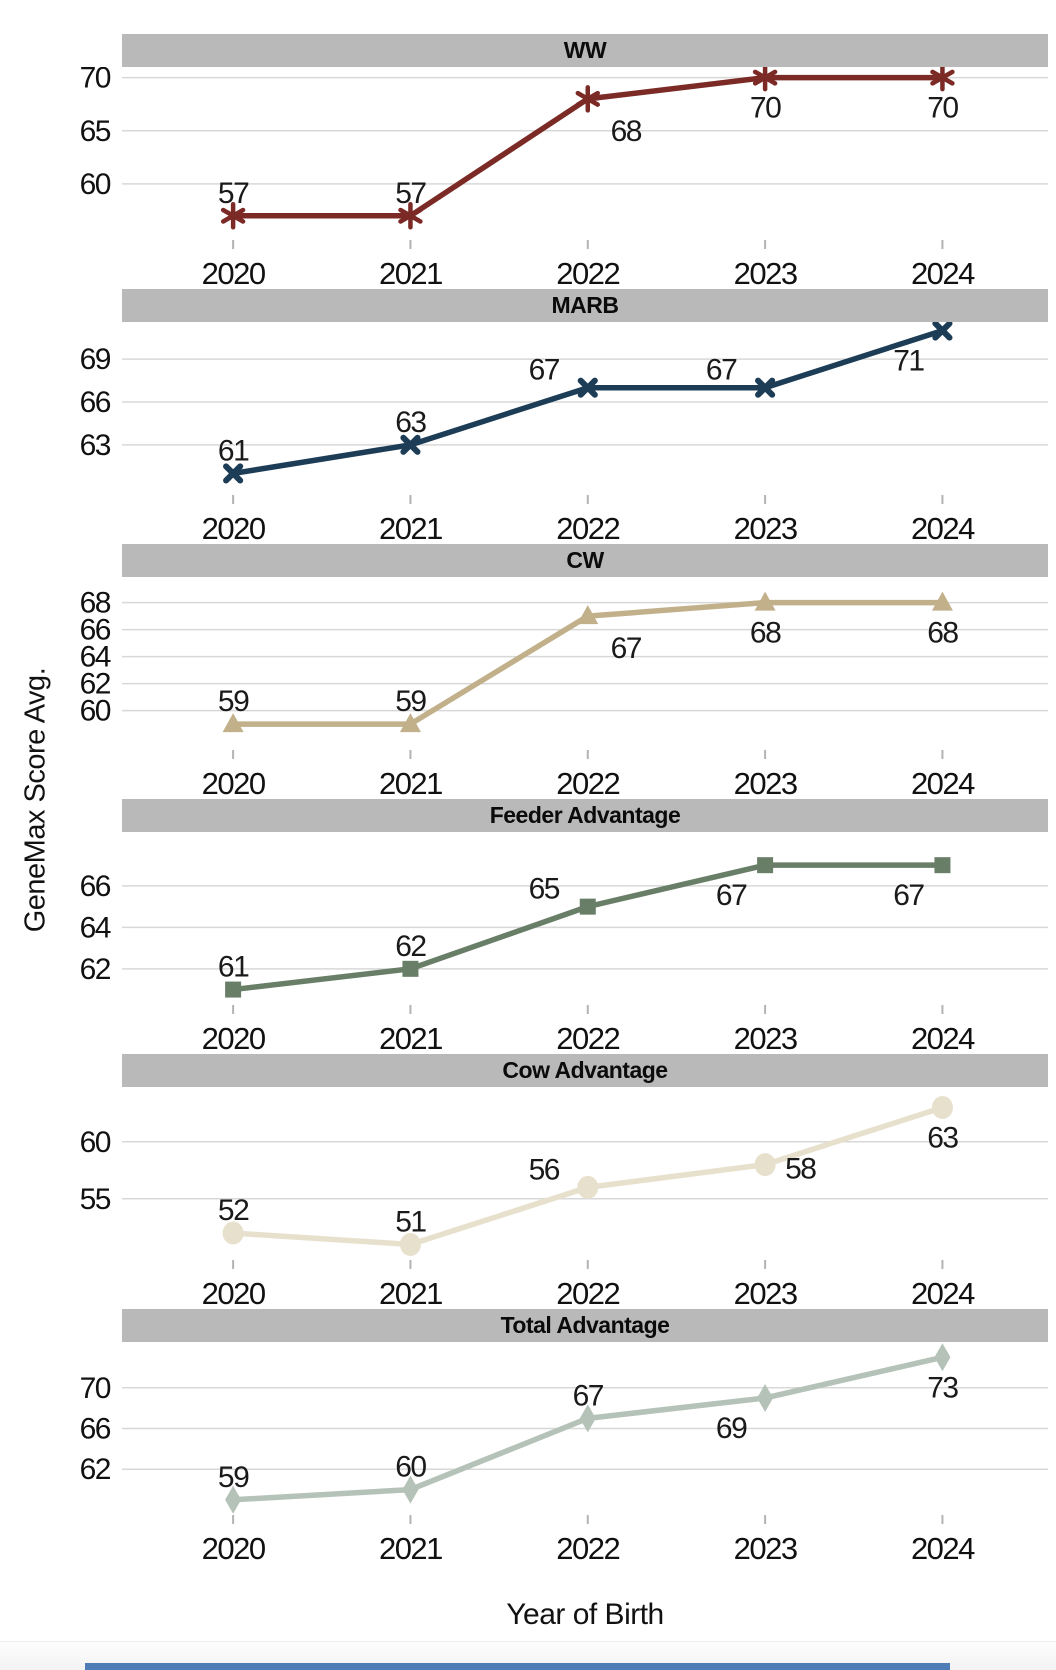 The width and height of the screenshot is (1056, 1670). What do you see at coordinates (585, 1325) in the screenshot?
I see `panel-title: Total Advantage` at bounding box center [585, 1325].